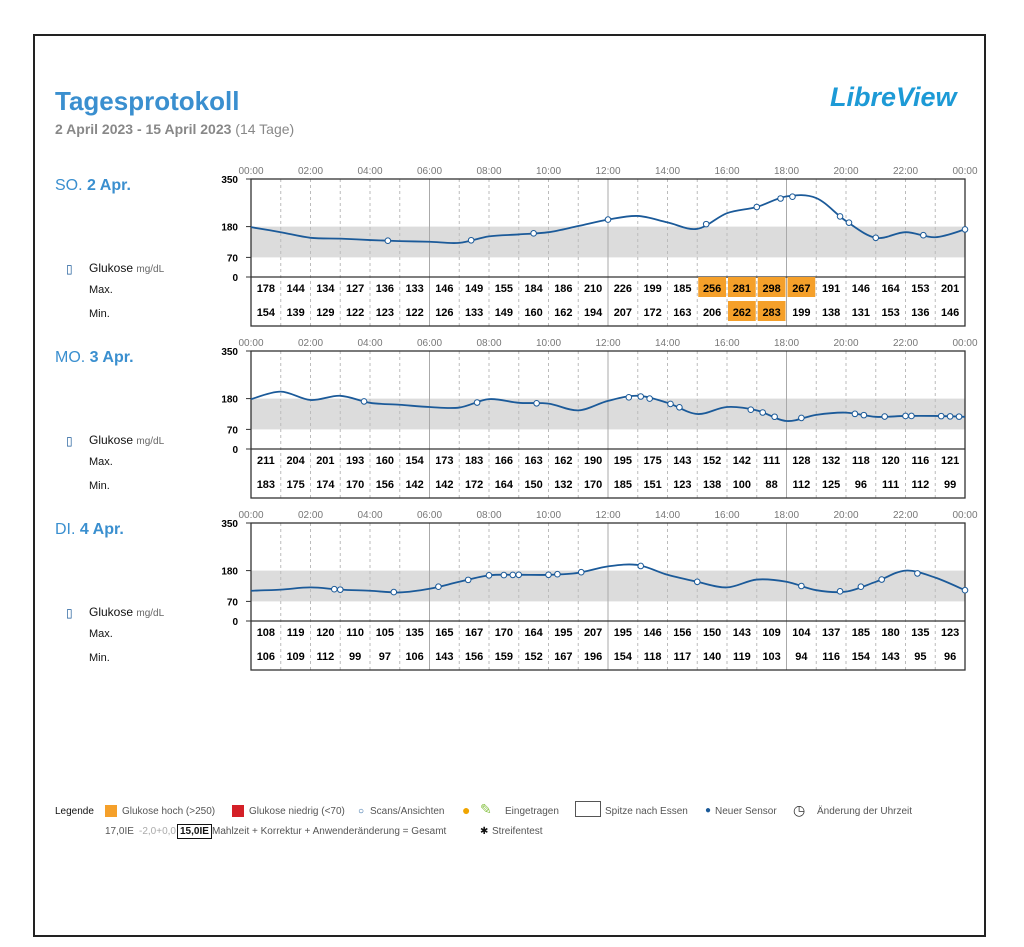 This screenshot has width=1024, height=947. I want to click on min-value: 94, so click(801, 657).